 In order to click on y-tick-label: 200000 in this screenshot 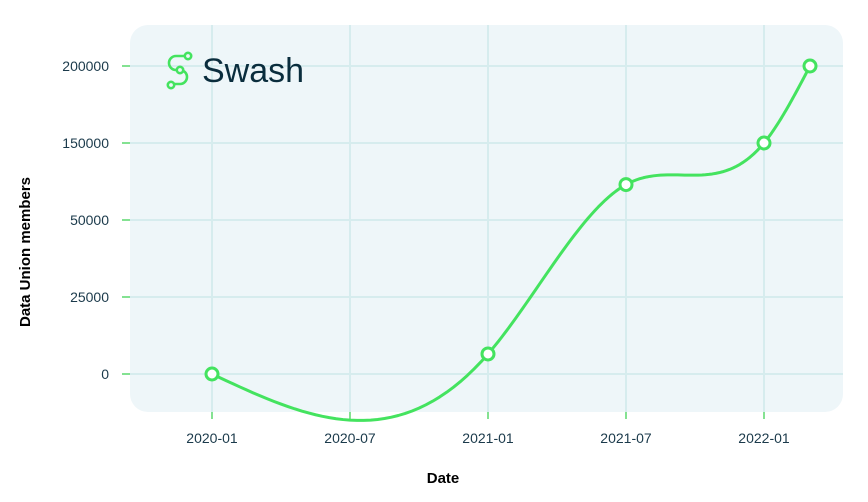, I will do `click(85, 66)`.